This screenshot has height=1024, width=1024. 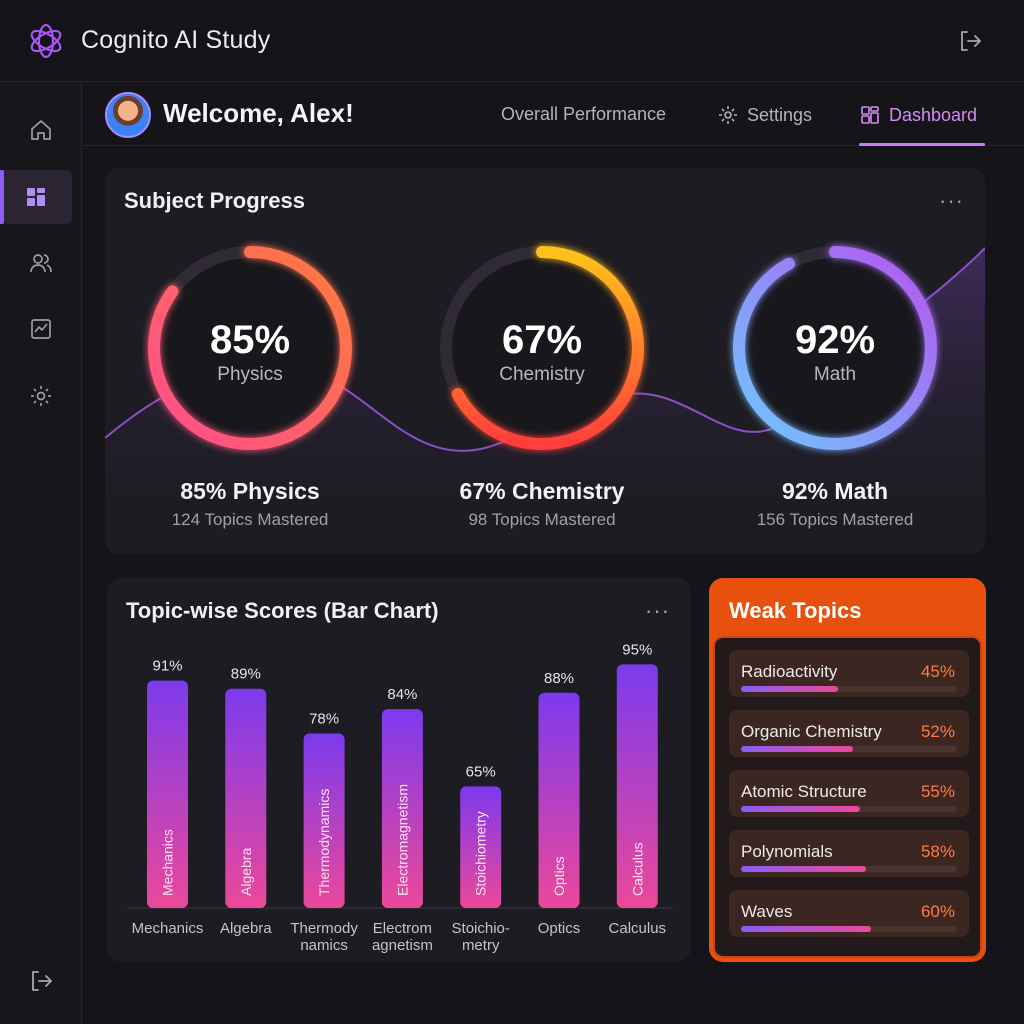 What do you see at coordinates (167, 794) in the screenshot?
I see `bar-mechanics` at bounding box center [167, 794].